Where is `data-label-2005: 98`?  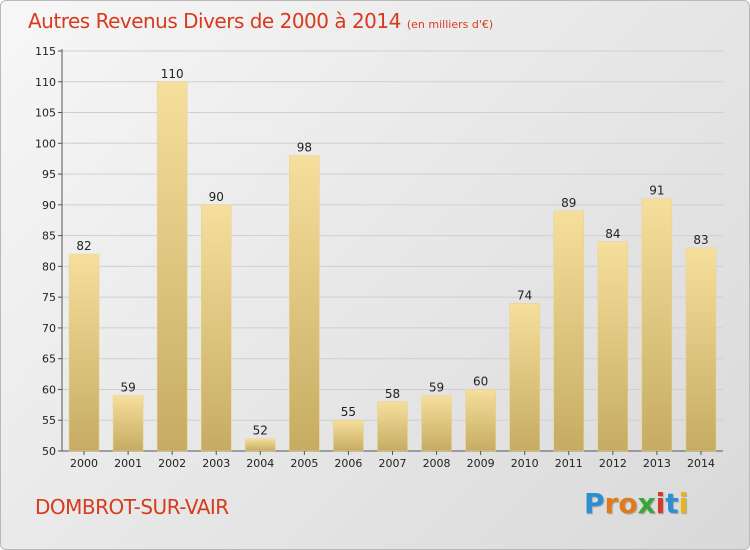
data-label-2005: 98 is located at coordinates (304, 148).